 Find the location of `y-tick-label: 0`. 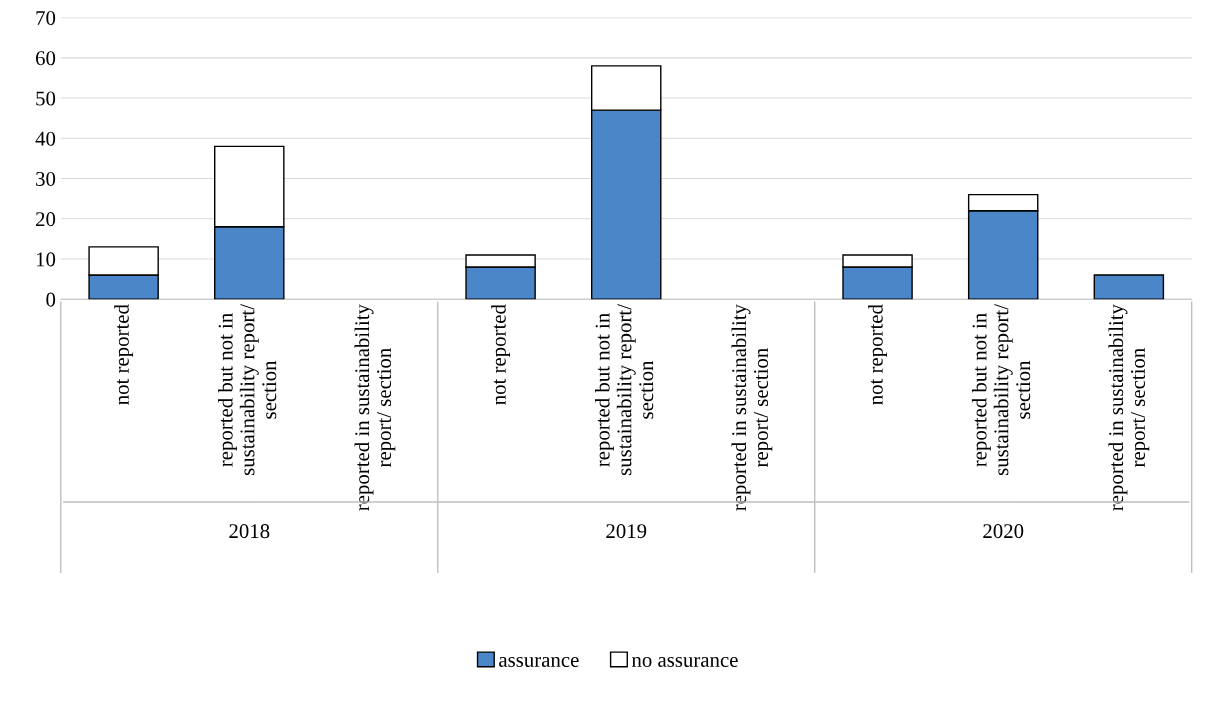

y-tick-label: 0 is located at coordinates (51, 299).